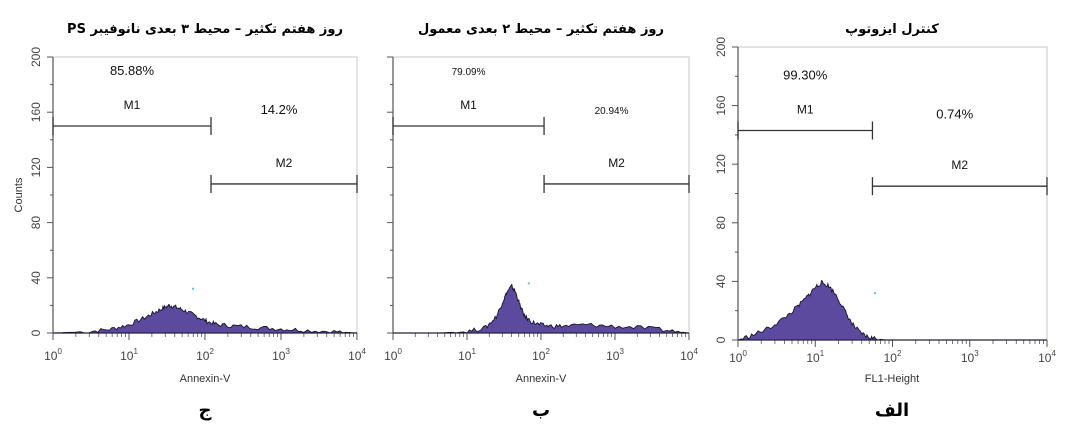 This screenshot has height=433, width=1067. I want to click on panel-label: ج, so click(205, 410).